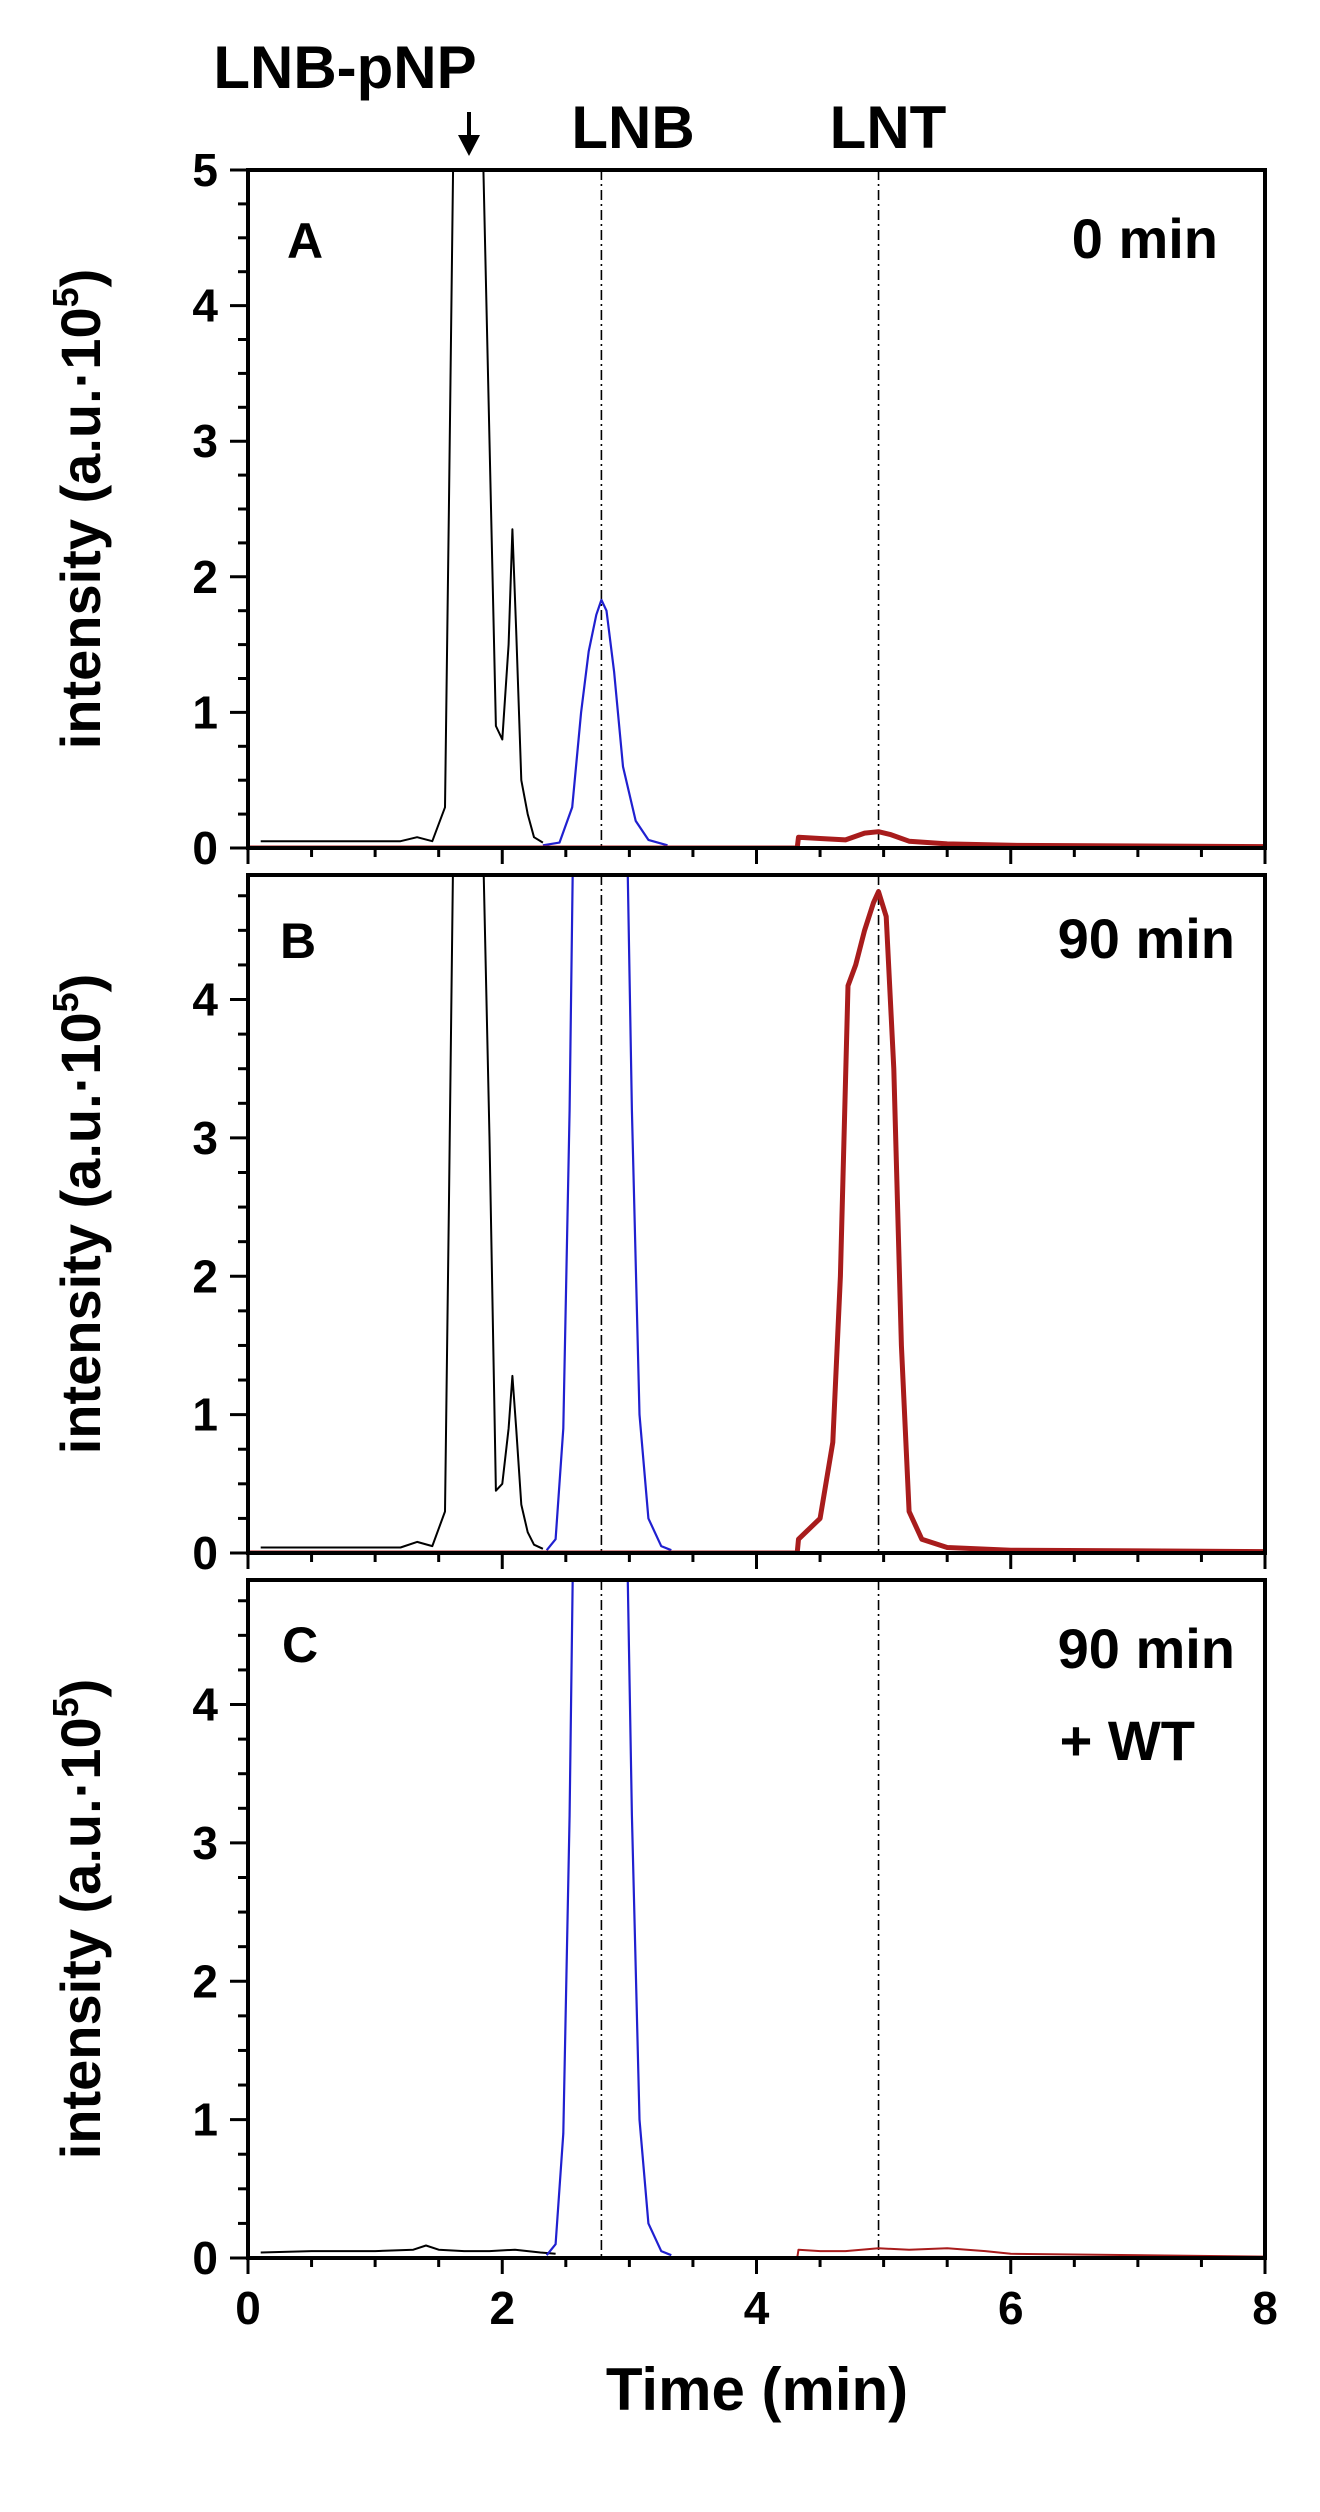 Image resolution: width=1320 pixels, height=2512 pixels. What do you see at coordinates (757, 2389) in the screenshot?
I see `x-axis-label: Time (min)` at bounding box center [757, 2389].